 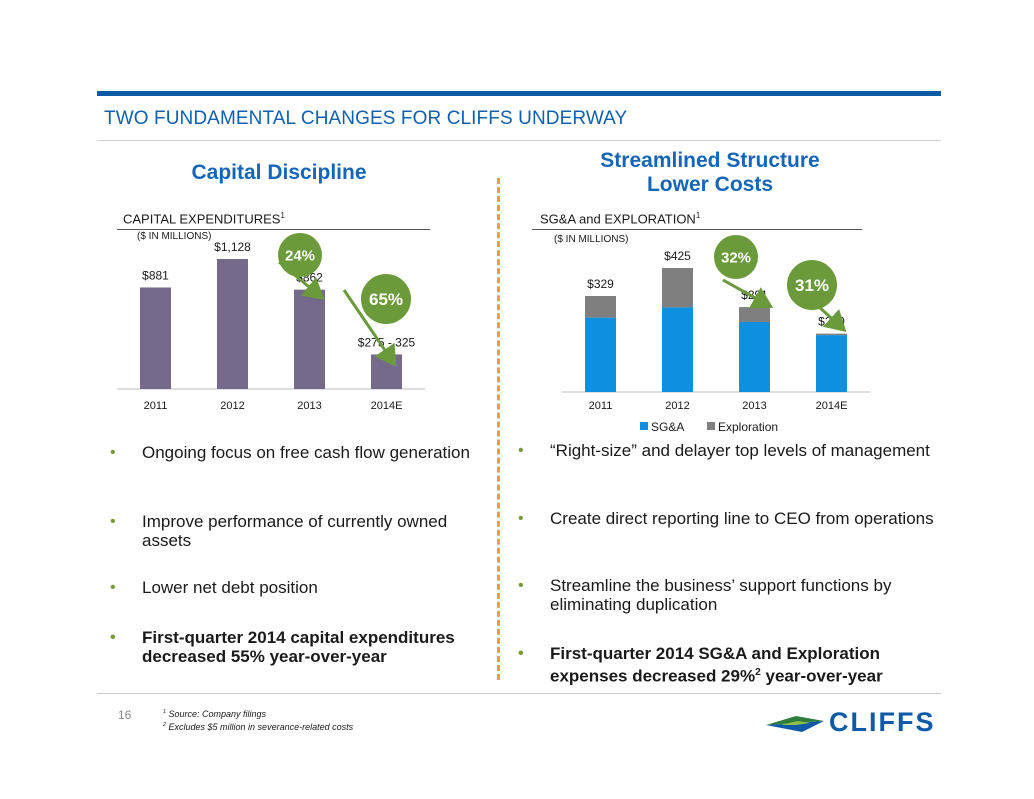 I want to click on sga-tick-label: 2011, so click(x=601, y=406).